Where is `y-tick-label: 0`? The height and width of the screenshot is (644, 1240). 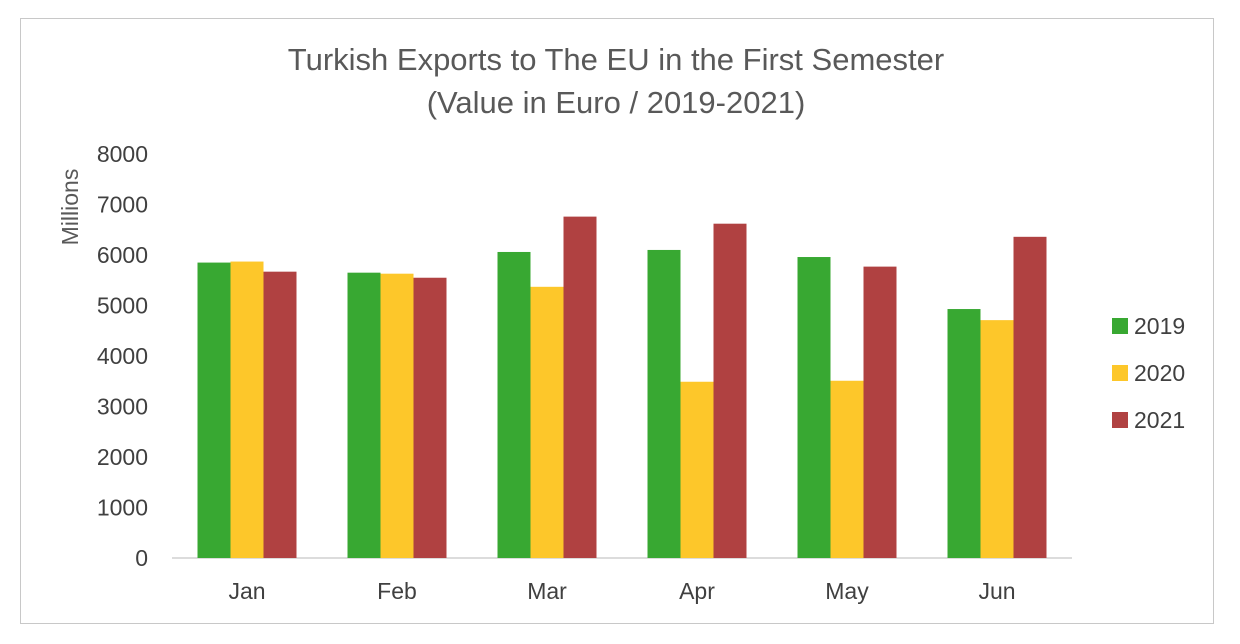
y-tick-label: 0 is located at coordinates (141, 558).